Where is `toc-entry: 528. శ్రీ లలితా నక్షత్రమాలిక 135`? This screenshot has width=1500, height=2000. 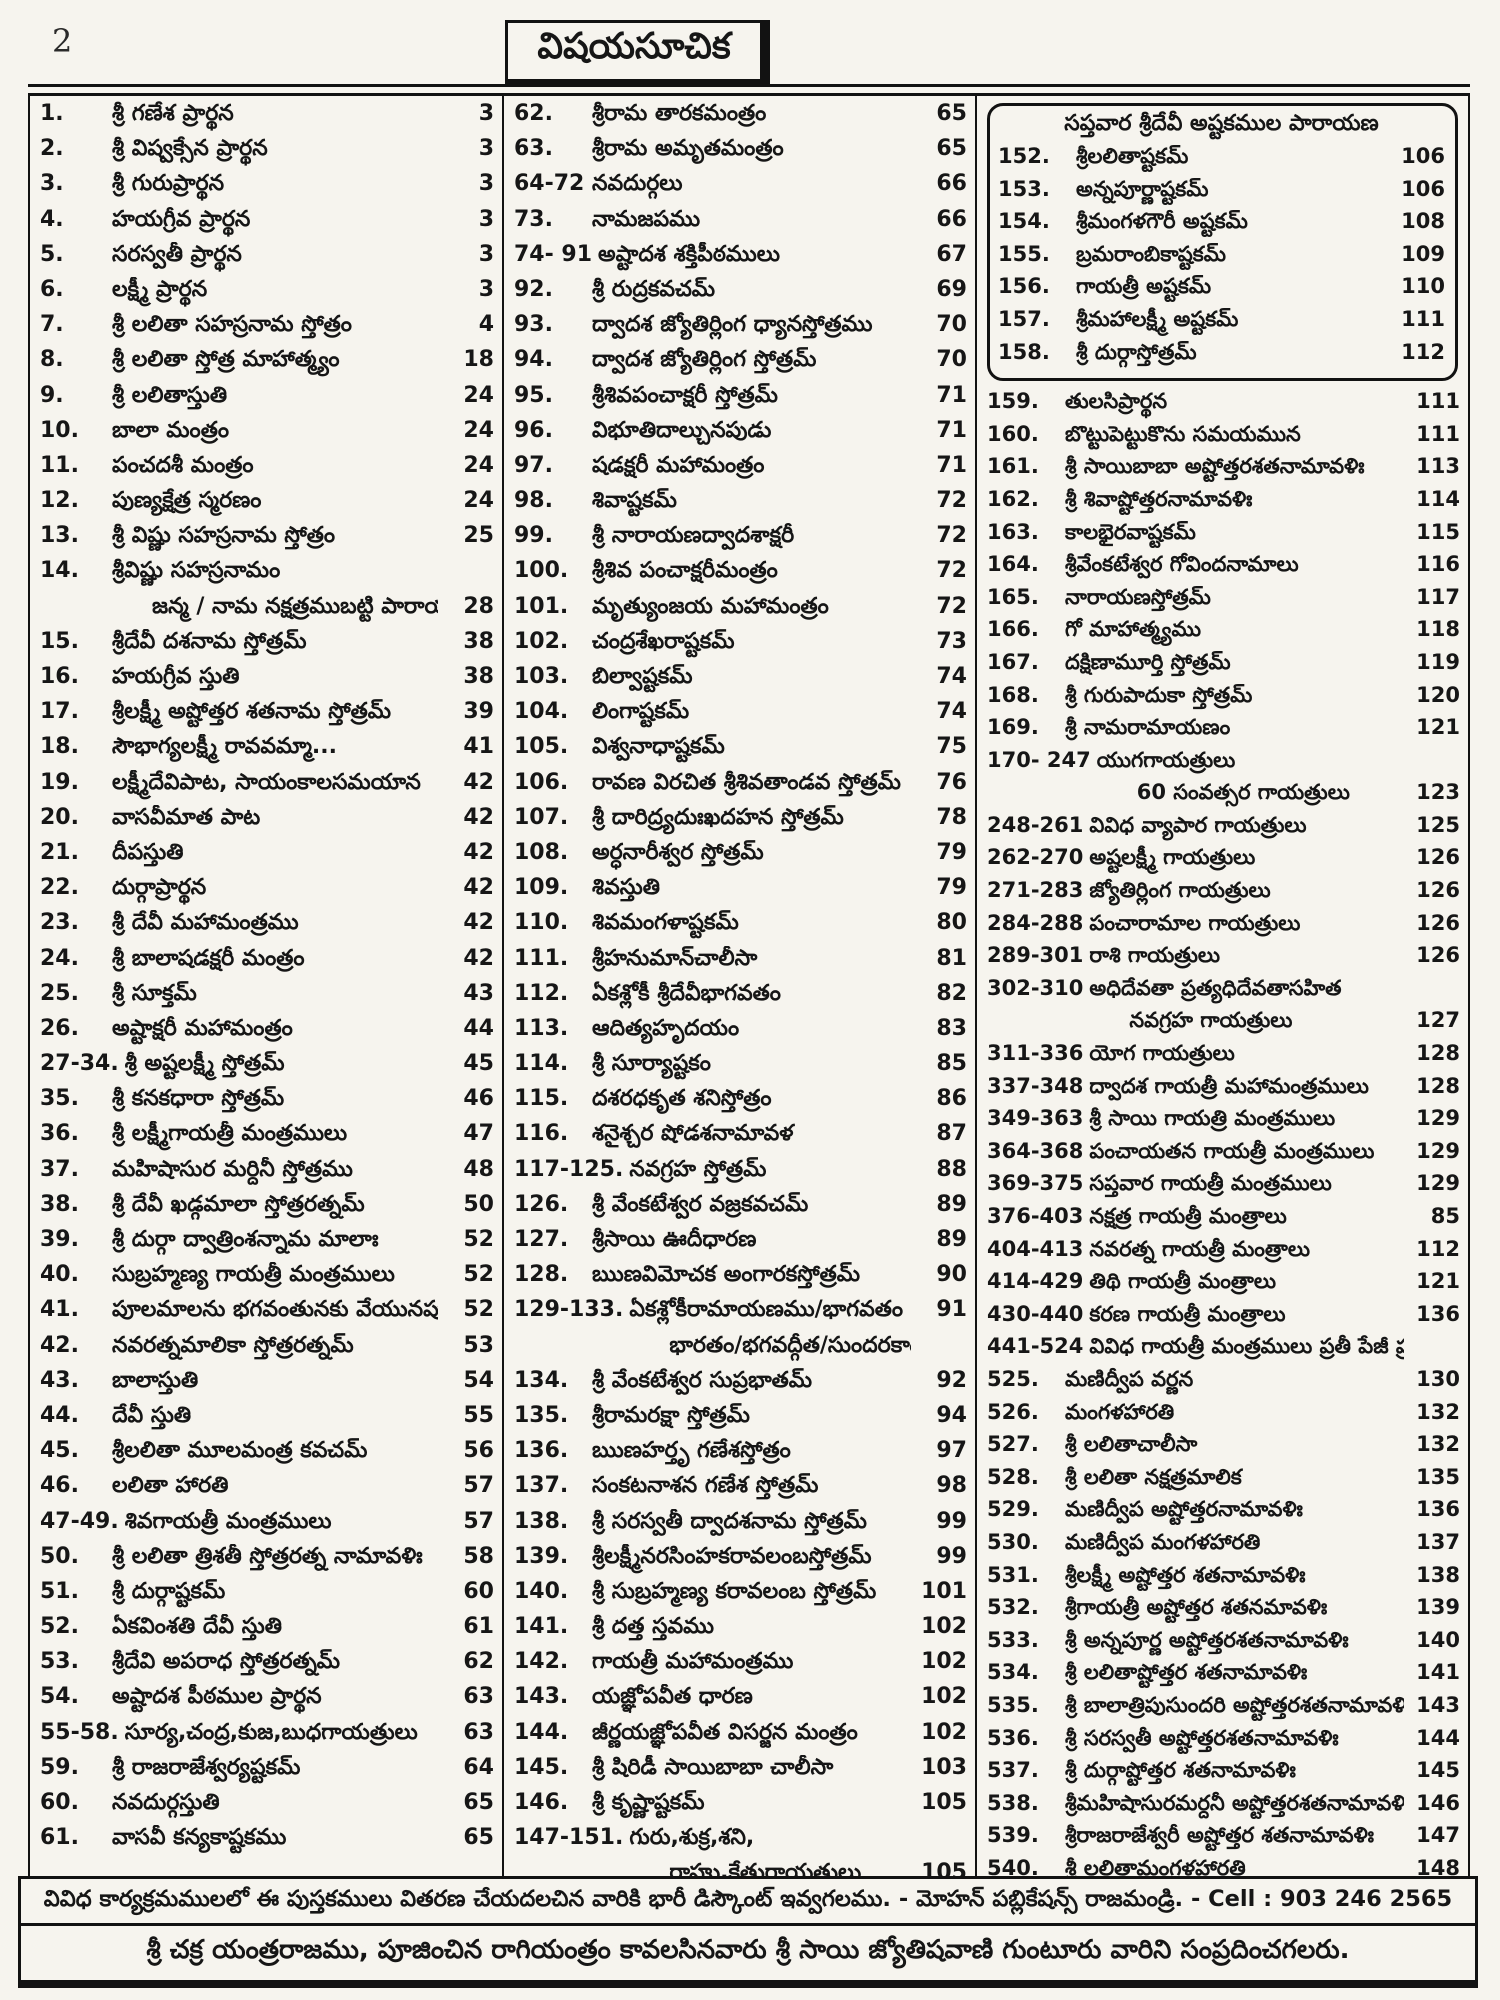 toc-entry: 528. శ్రీ లలితా నక్షత్రమాలిక 135 is located at coordinates (1223, 1481).